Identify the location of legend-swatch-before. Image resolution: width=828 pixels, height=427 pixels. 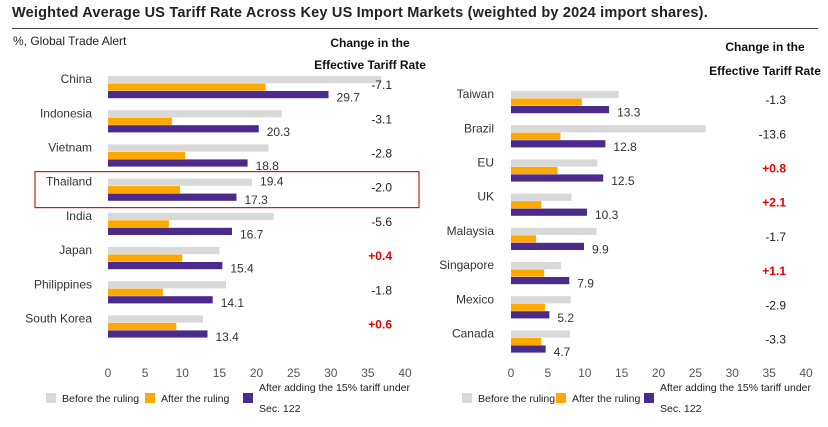
(467, 398).